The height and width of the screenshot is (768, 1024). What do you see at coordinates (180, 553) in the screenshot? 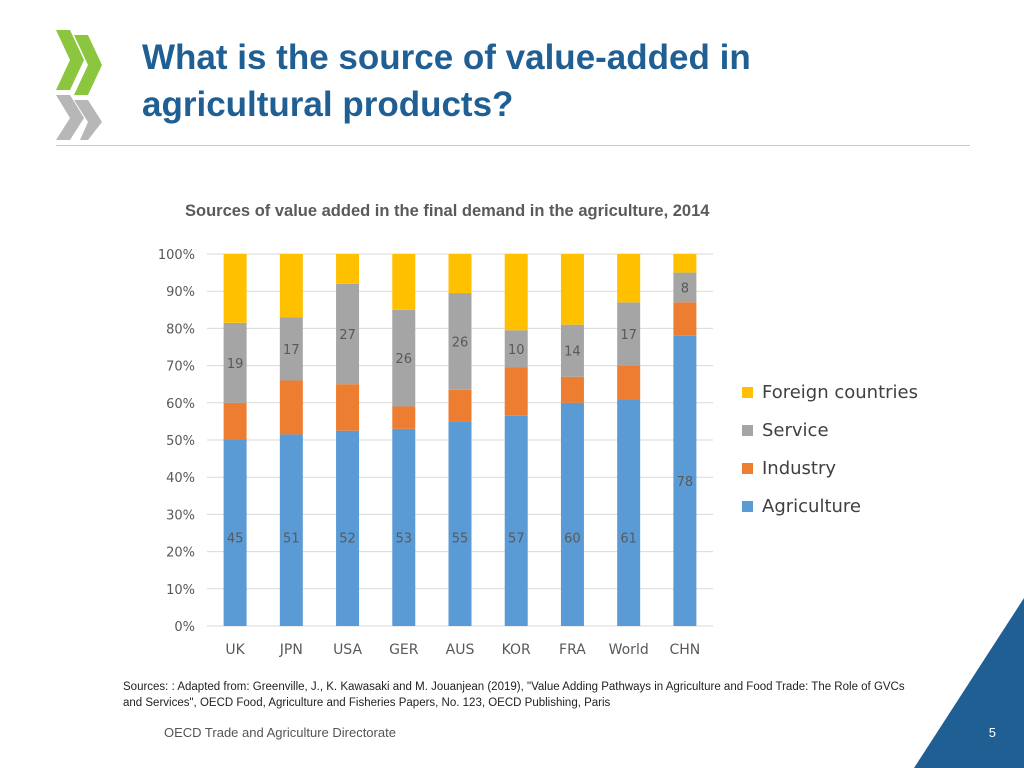
I see `y-tick-label: 20%` at bounding box center [180, 553].